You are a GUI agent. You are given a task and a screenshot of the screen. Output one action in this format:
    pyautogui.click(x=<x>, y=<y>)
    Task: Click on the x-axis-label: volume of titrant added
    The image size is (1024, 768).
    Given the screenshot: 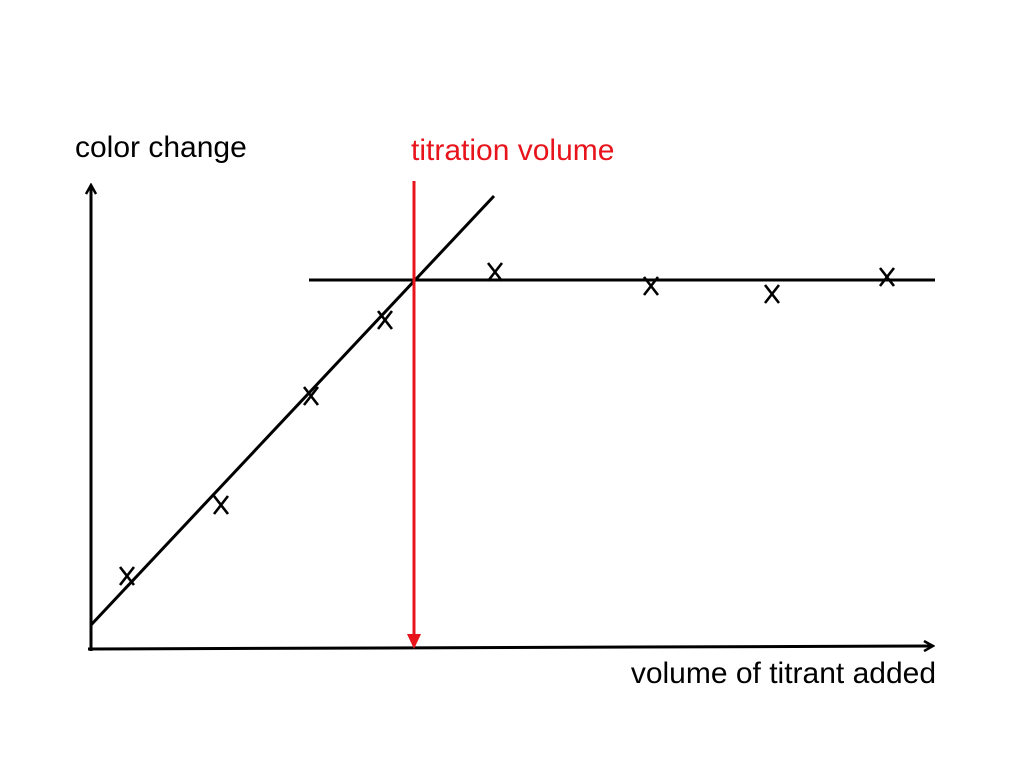 What is the action you would take?
    pyautogui.click(x=783, y=673)
    